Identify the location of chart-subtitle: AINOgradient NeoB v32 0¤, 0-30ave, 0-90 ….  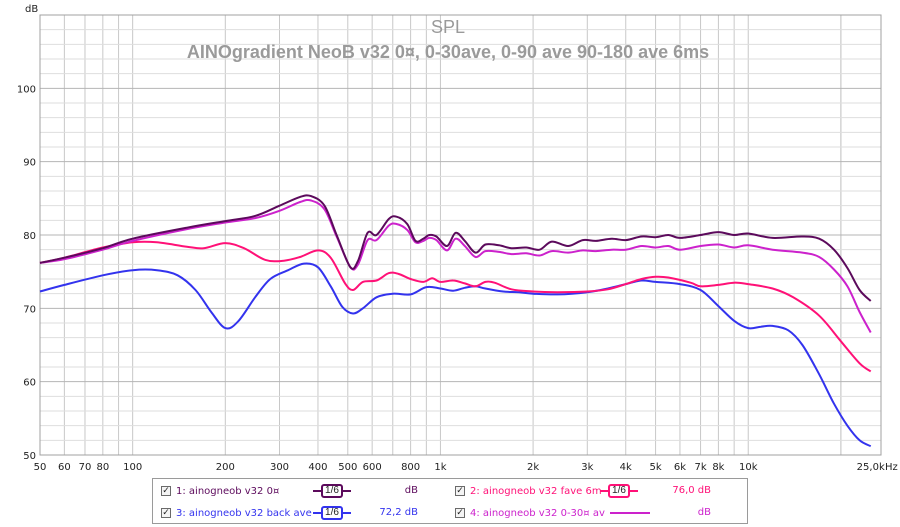
(448, 52).